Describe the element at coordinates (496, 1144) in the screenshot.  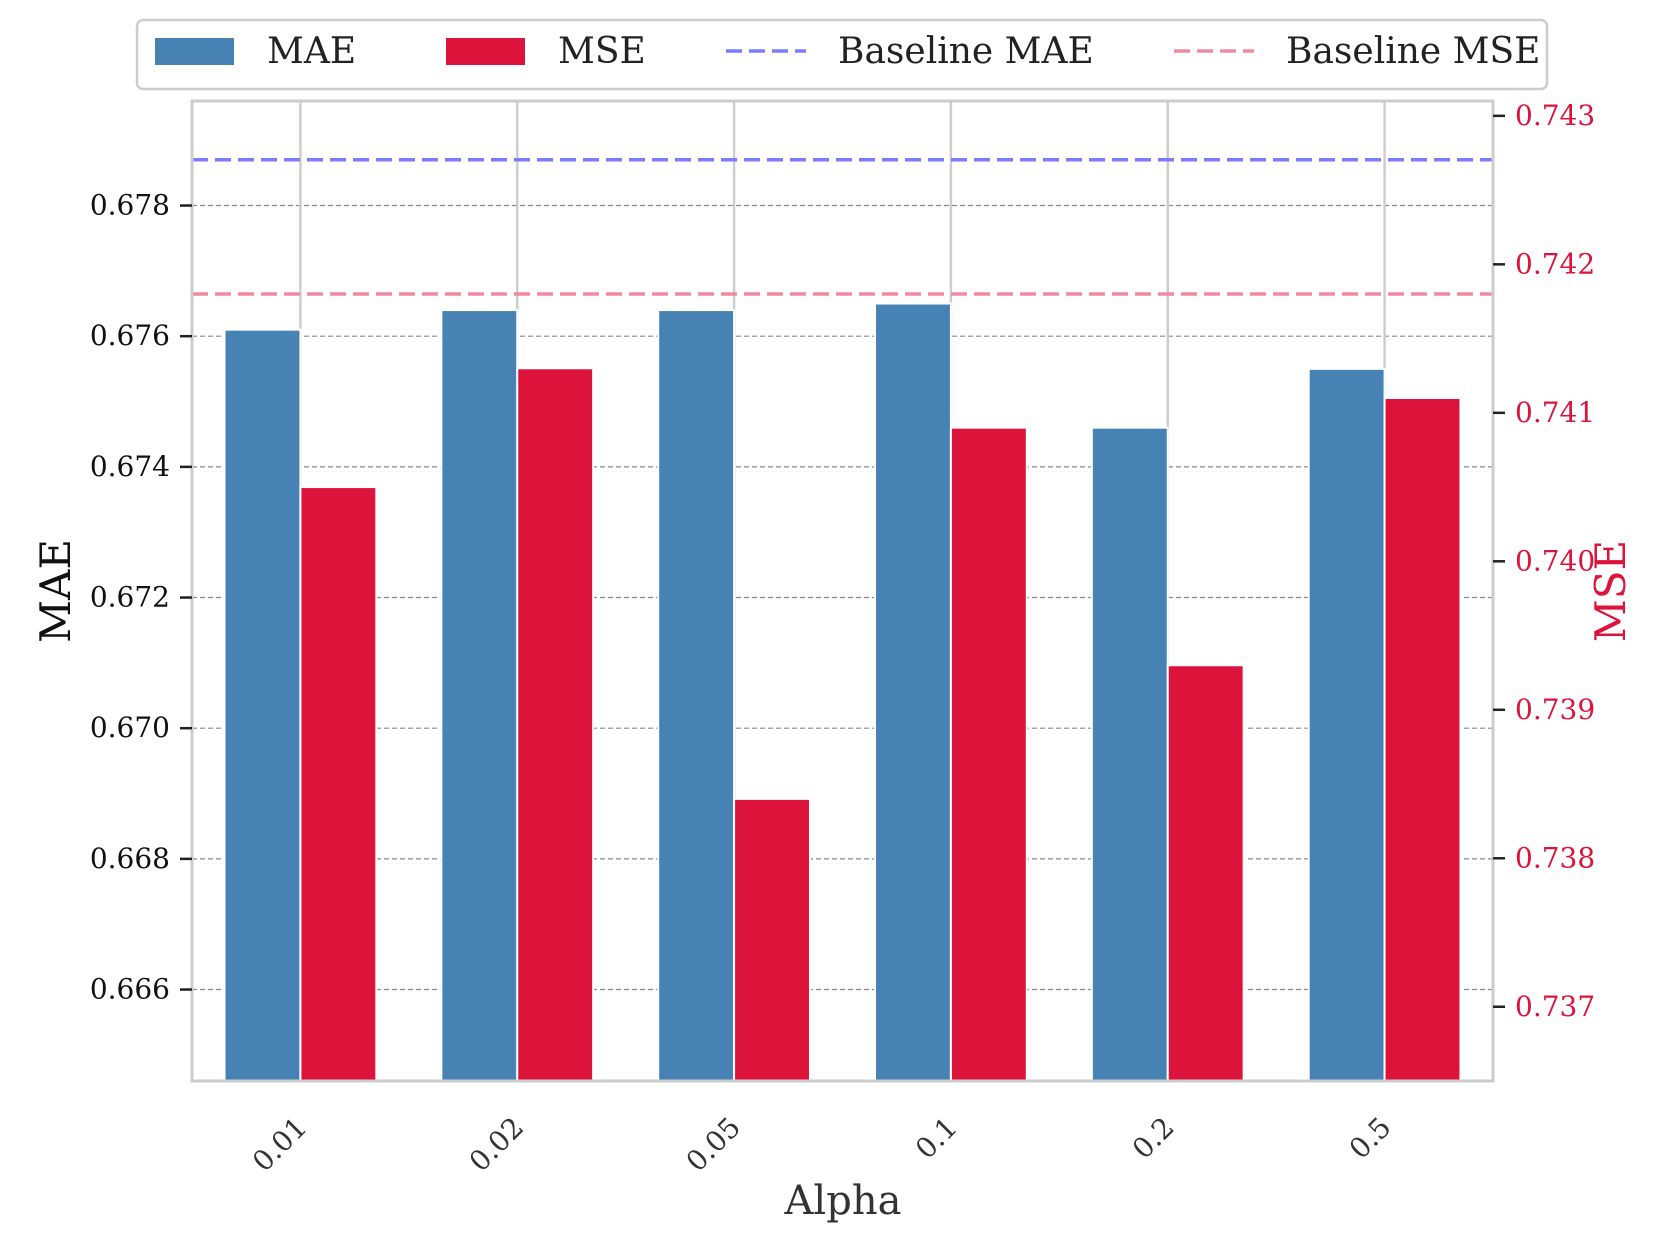
I see `x-tick-label: 0.02` at that location.